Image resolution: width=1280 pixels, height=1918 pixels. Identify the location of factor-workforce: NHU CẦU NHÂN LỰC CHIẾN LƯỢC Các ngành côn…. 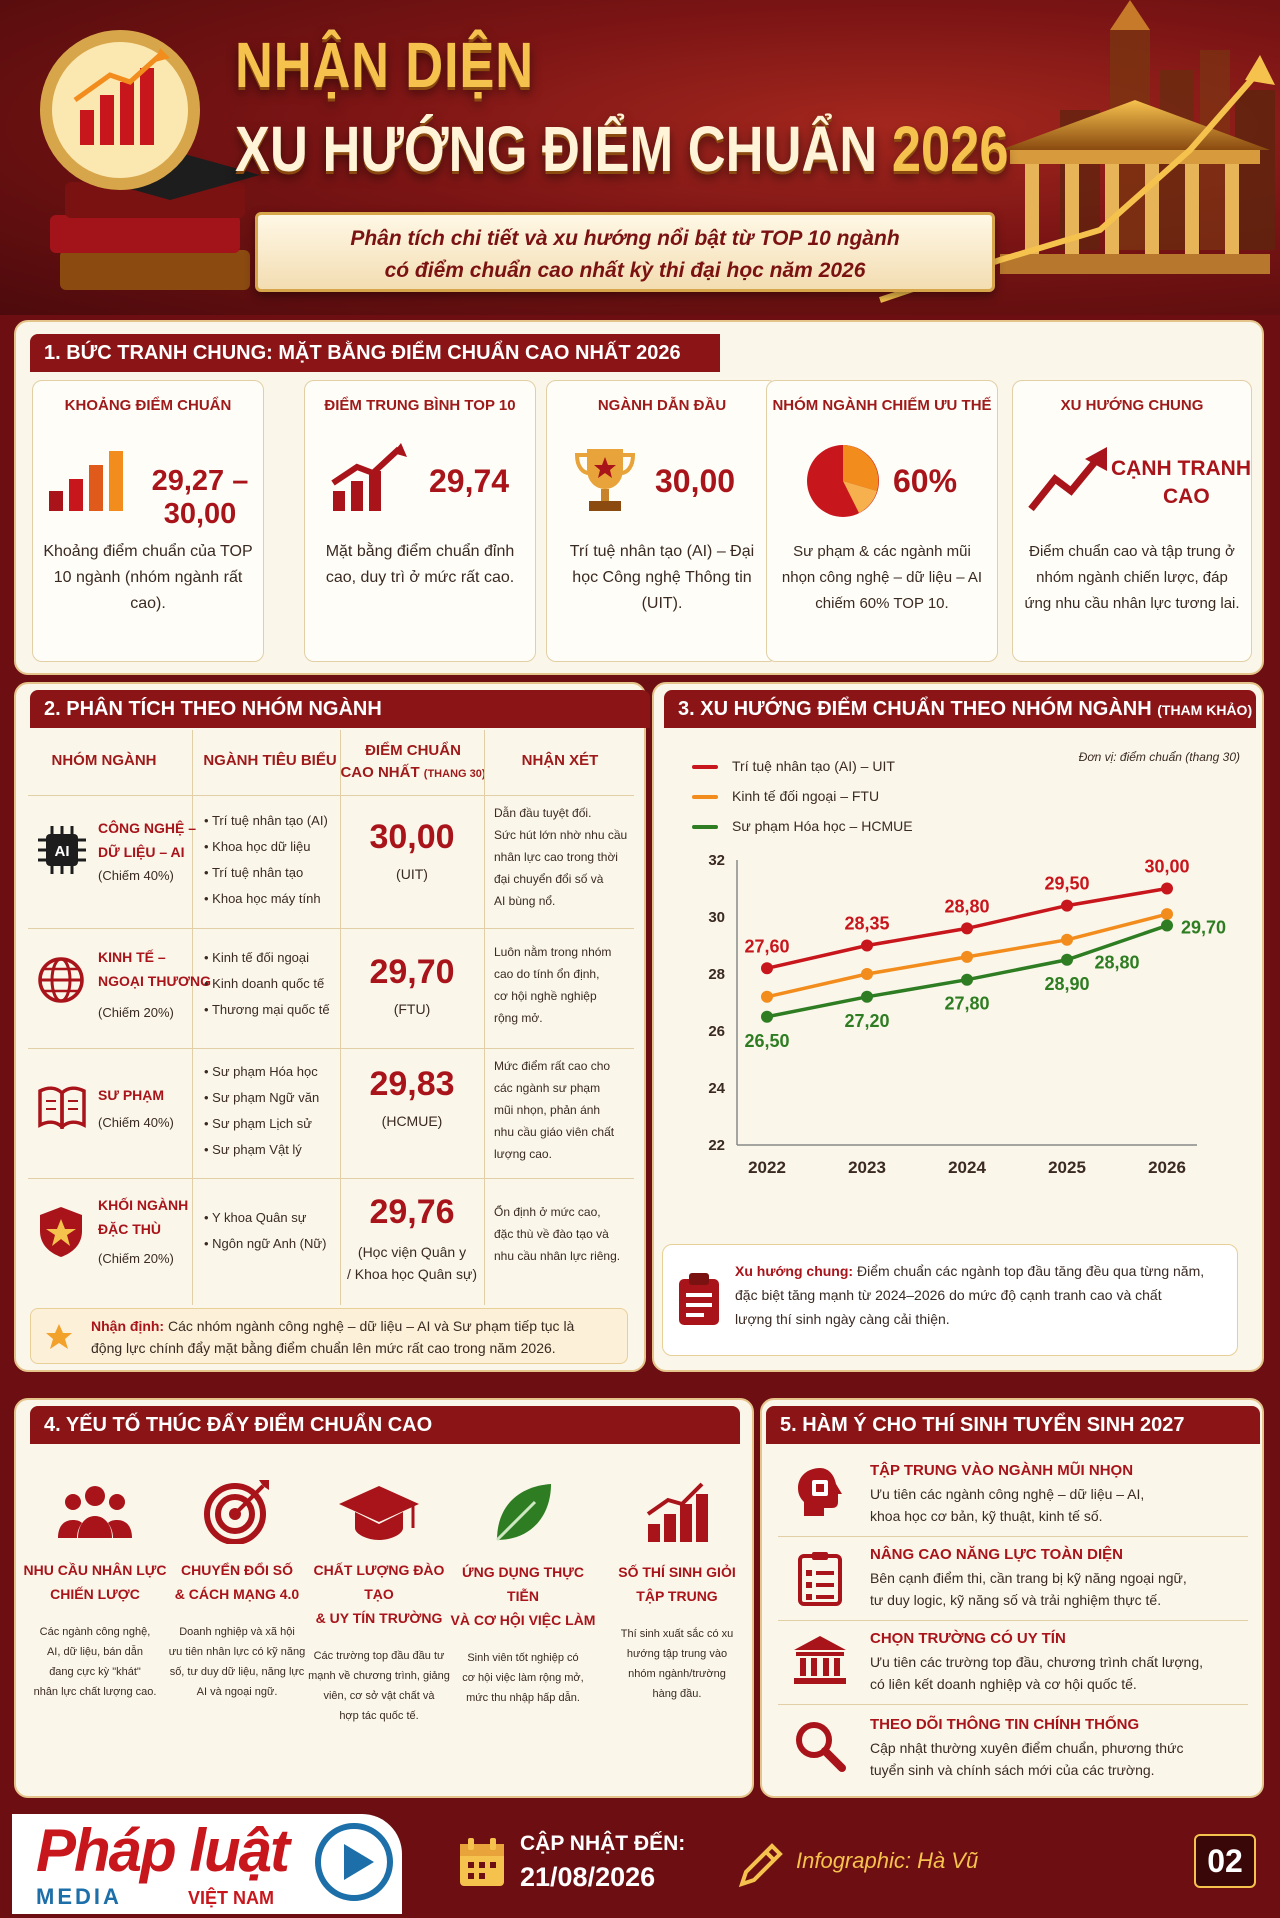
(95, 1586).